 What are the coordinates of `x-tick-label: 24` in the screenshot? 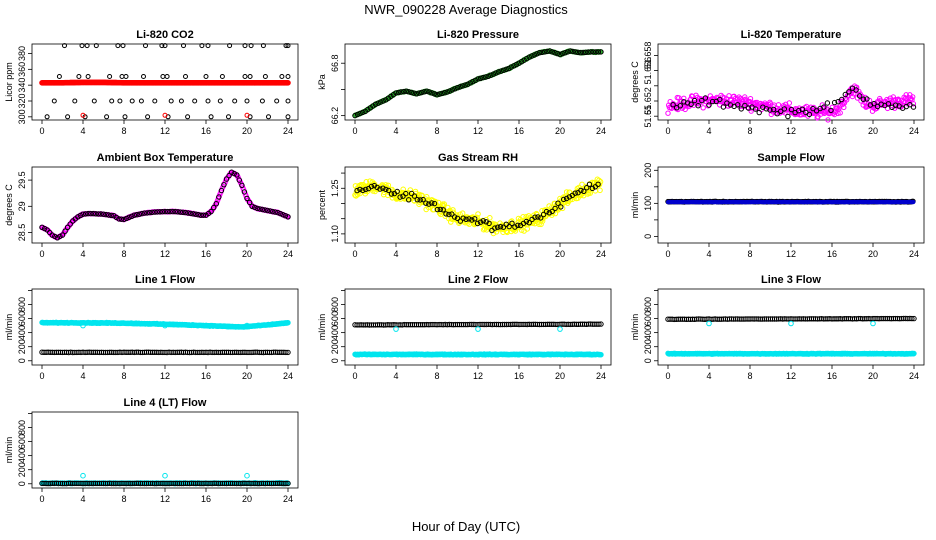 It's located at (914, 376).